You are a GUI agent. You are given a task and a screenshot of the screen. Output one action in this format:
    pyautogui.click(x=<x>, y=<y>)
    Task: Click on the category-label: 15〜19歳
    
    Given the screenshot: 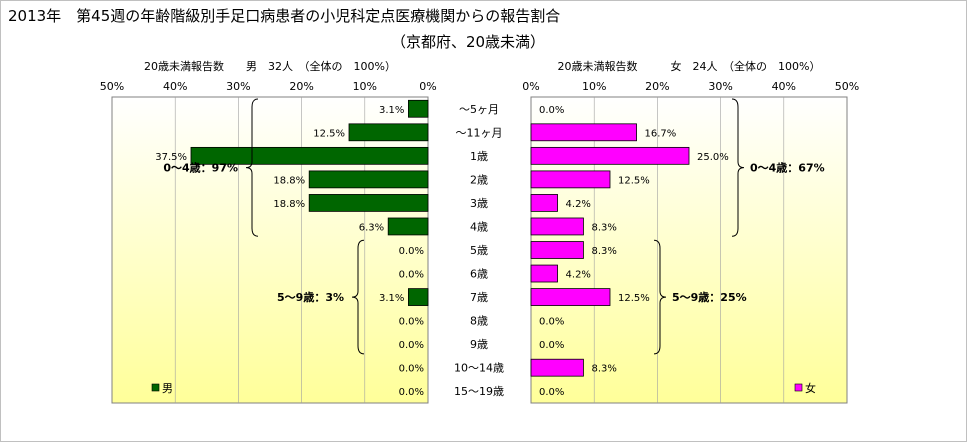 What is the action you would take?
    pyautogui.click(x=479, y=391)
    